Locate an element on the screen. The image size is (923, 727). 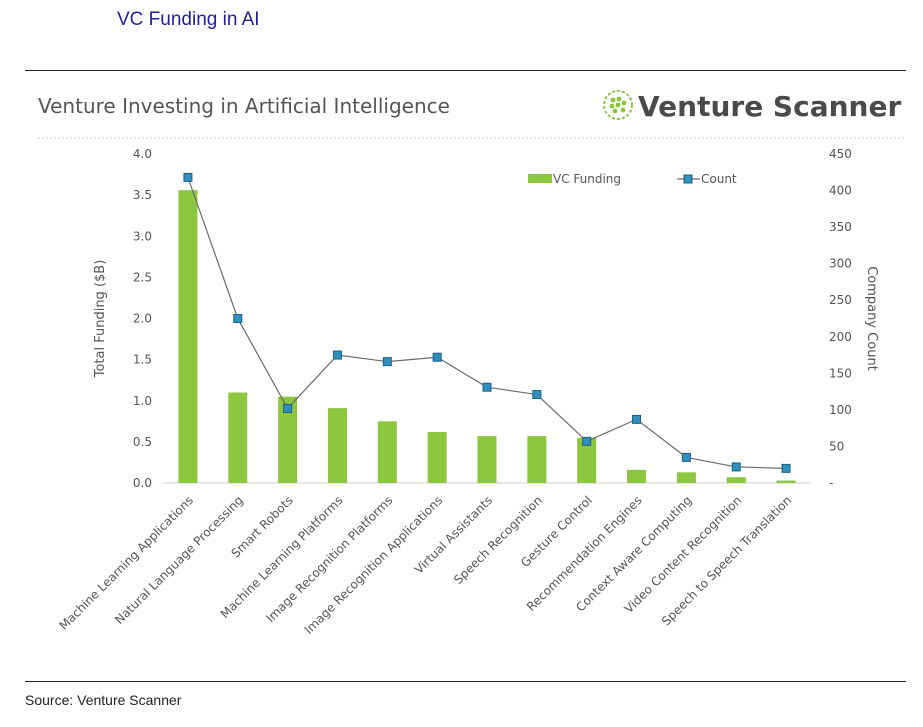
y-axis-label: Total Funding ($B) is located at coordinates (100, 319).